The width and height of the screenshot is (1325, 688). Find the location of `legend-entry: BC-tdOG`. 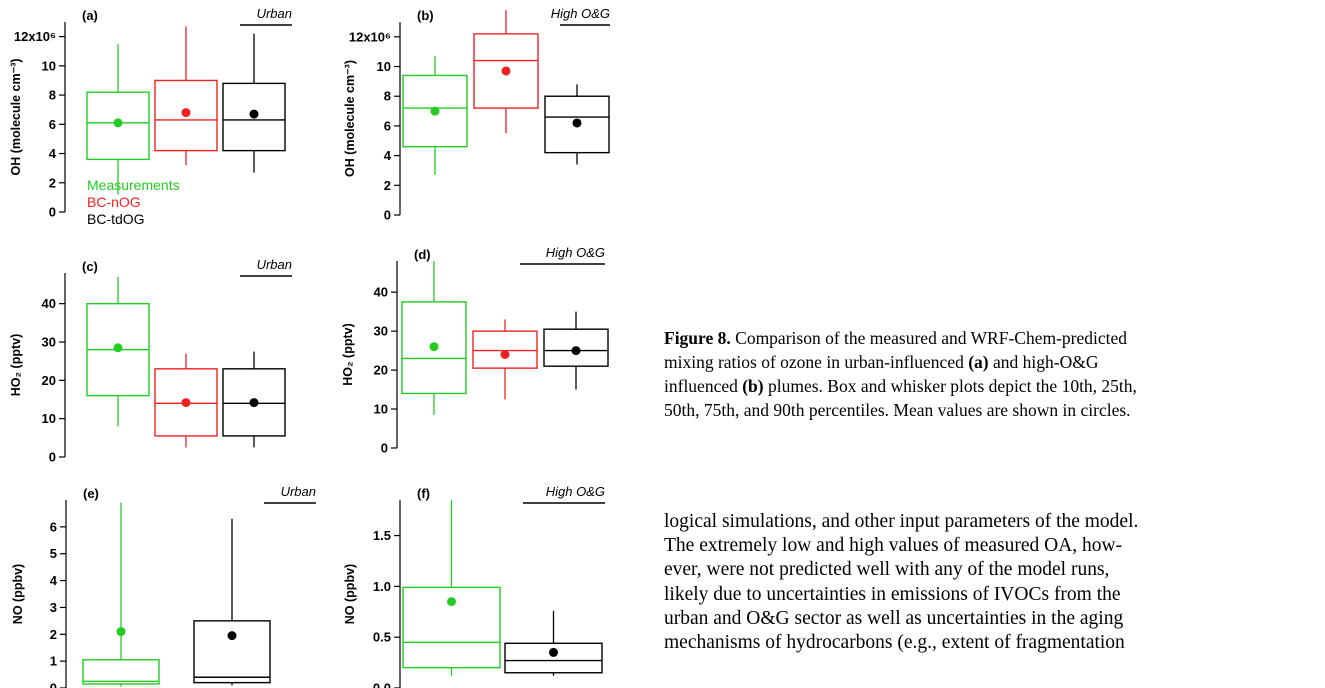

legend-entry: BC-tdOG is located at coordinates (116, 219).